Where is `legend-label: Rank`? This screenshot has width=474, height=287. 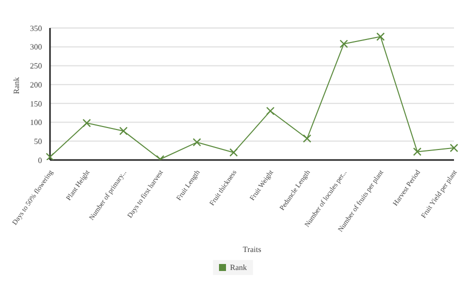 legend-label: Rank is located at coordinates (233, 267).